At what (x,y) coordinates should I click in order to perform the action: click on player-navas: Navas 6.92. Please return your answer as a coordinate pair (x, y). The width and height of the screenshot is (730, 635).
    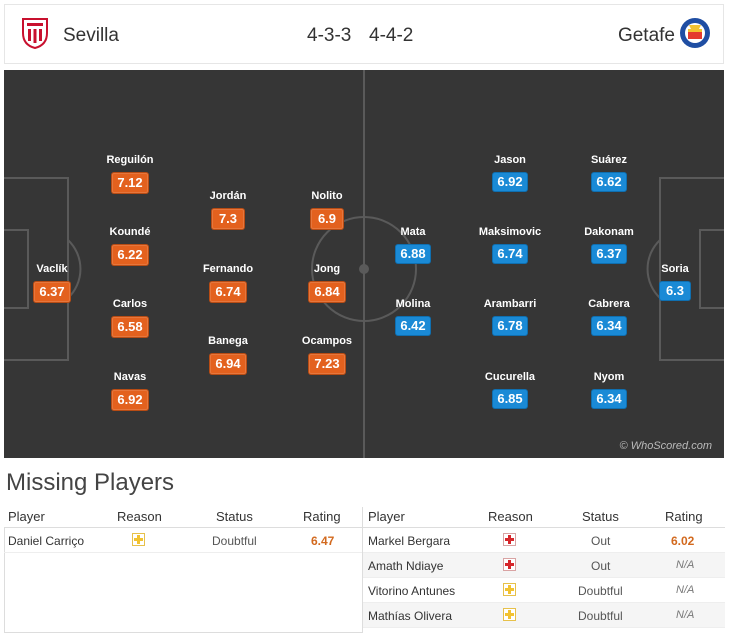
    Looking at the image, I should click on (130, 390).